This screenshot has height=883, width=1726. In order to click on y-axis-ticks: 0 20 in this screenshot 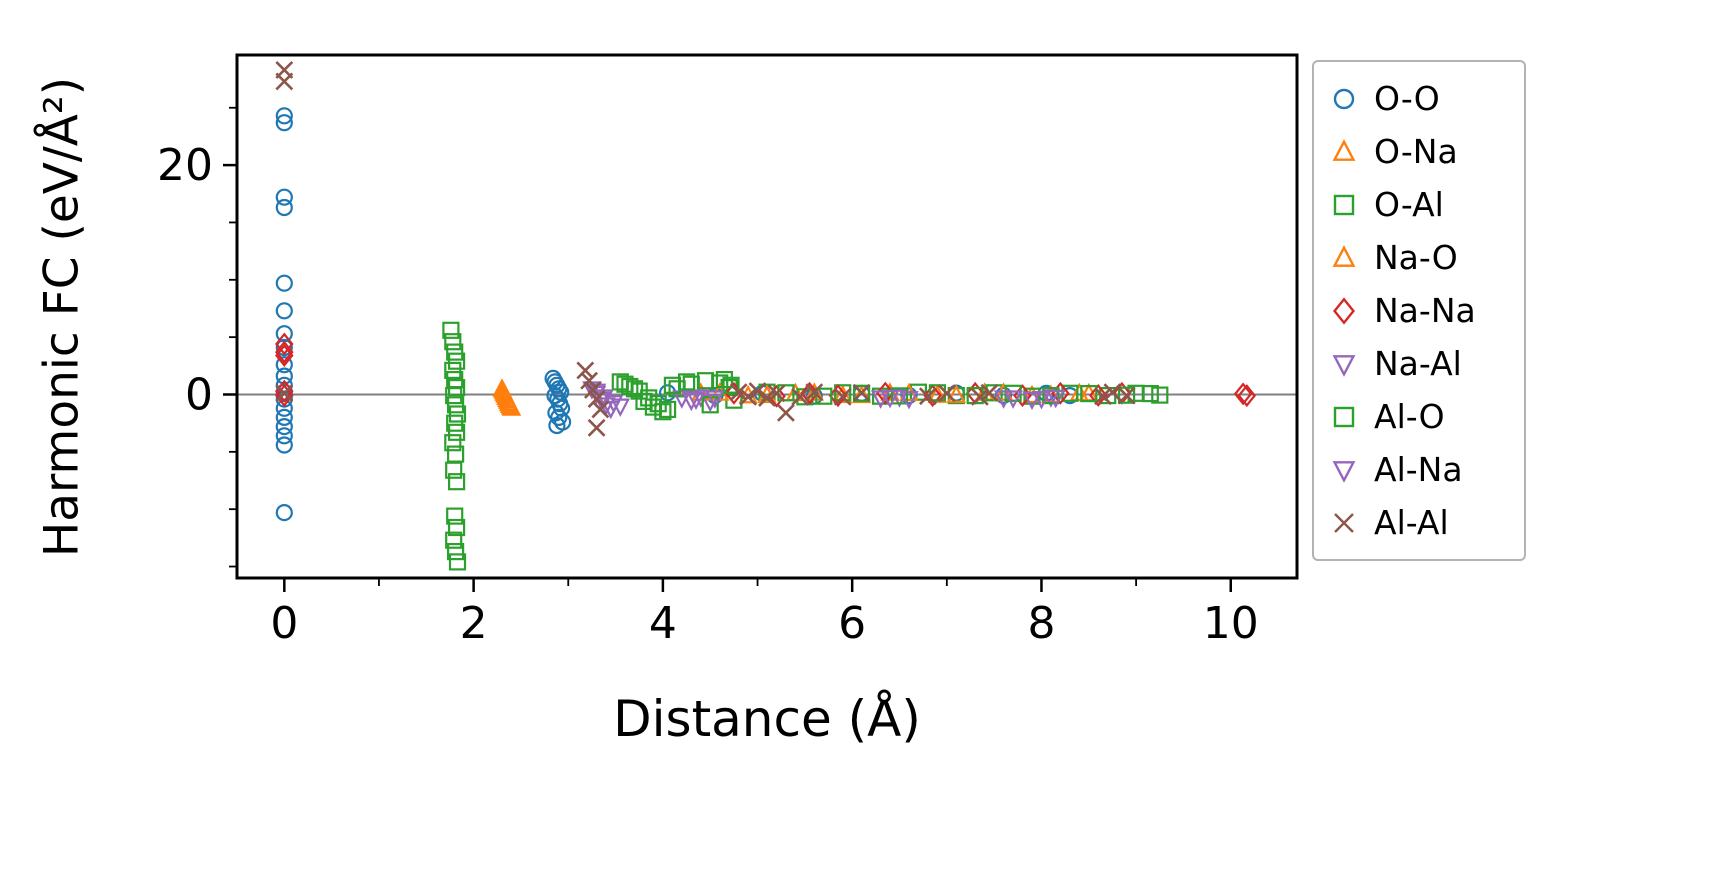, I will do `click(197, 337)`.